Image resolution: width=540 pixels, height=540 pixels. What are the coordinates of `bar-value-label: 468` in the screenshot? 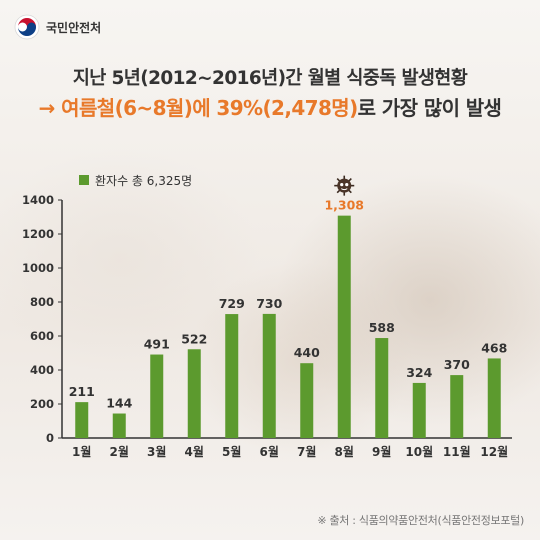 It's located at (494, 347).